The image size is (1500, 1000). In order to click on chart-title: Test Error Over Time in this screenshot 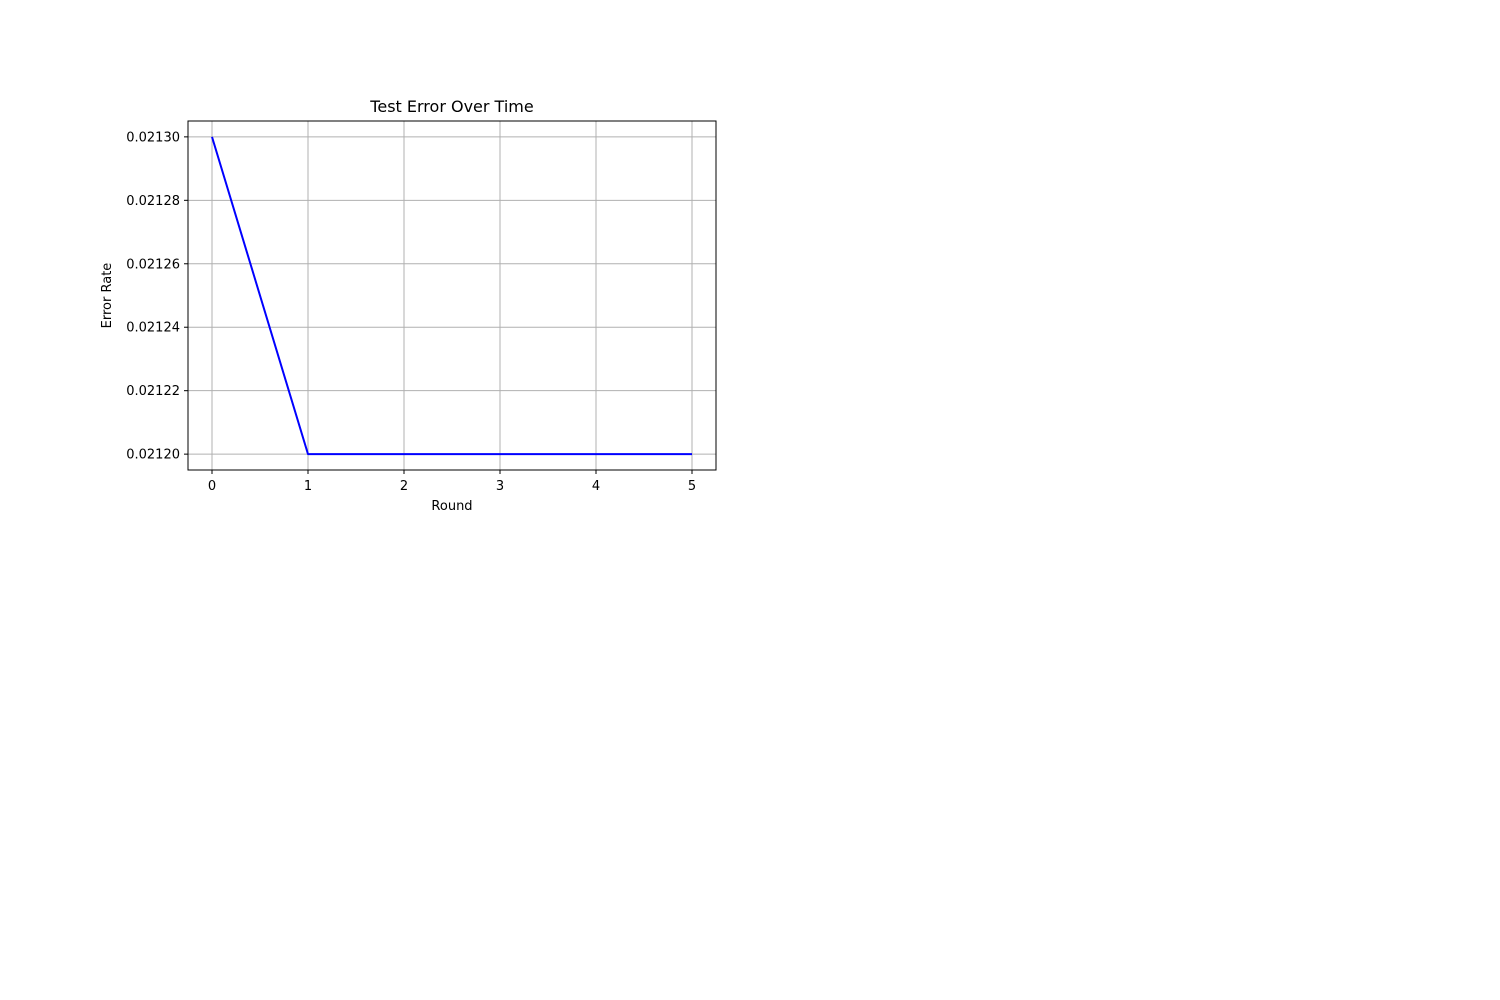, I will do `click(451, 106)`.